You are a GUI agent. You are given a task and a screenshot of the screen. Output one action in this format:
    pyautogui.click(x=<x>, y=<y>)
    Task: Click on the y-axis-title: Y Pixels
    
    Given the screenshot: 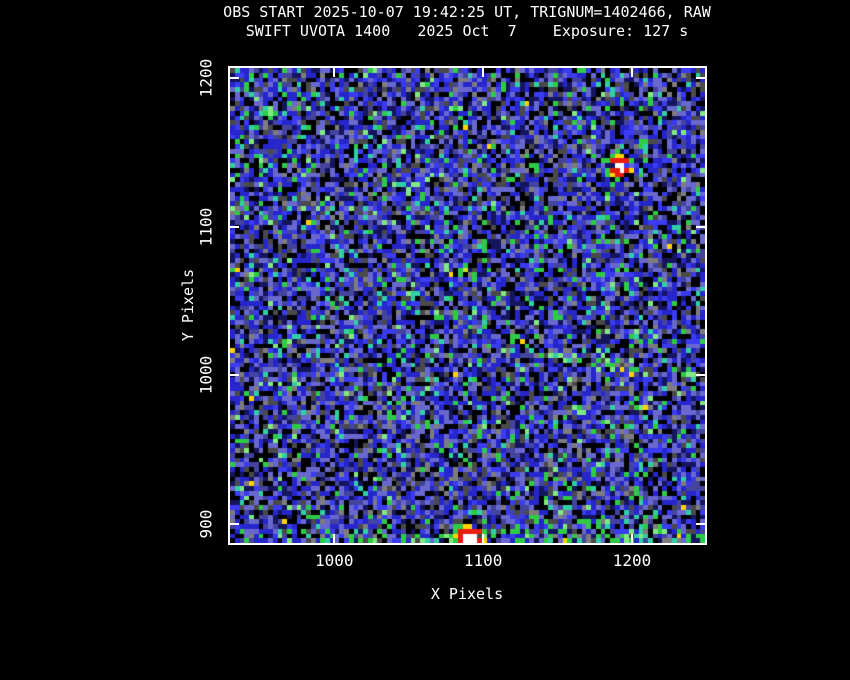 What is the action you would take?
    pyautogui.click(x=188, y=305)
    